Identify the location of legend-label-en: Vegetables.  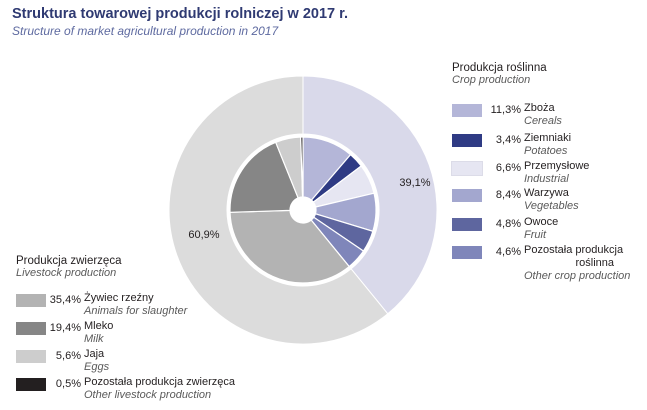
(551, 206).